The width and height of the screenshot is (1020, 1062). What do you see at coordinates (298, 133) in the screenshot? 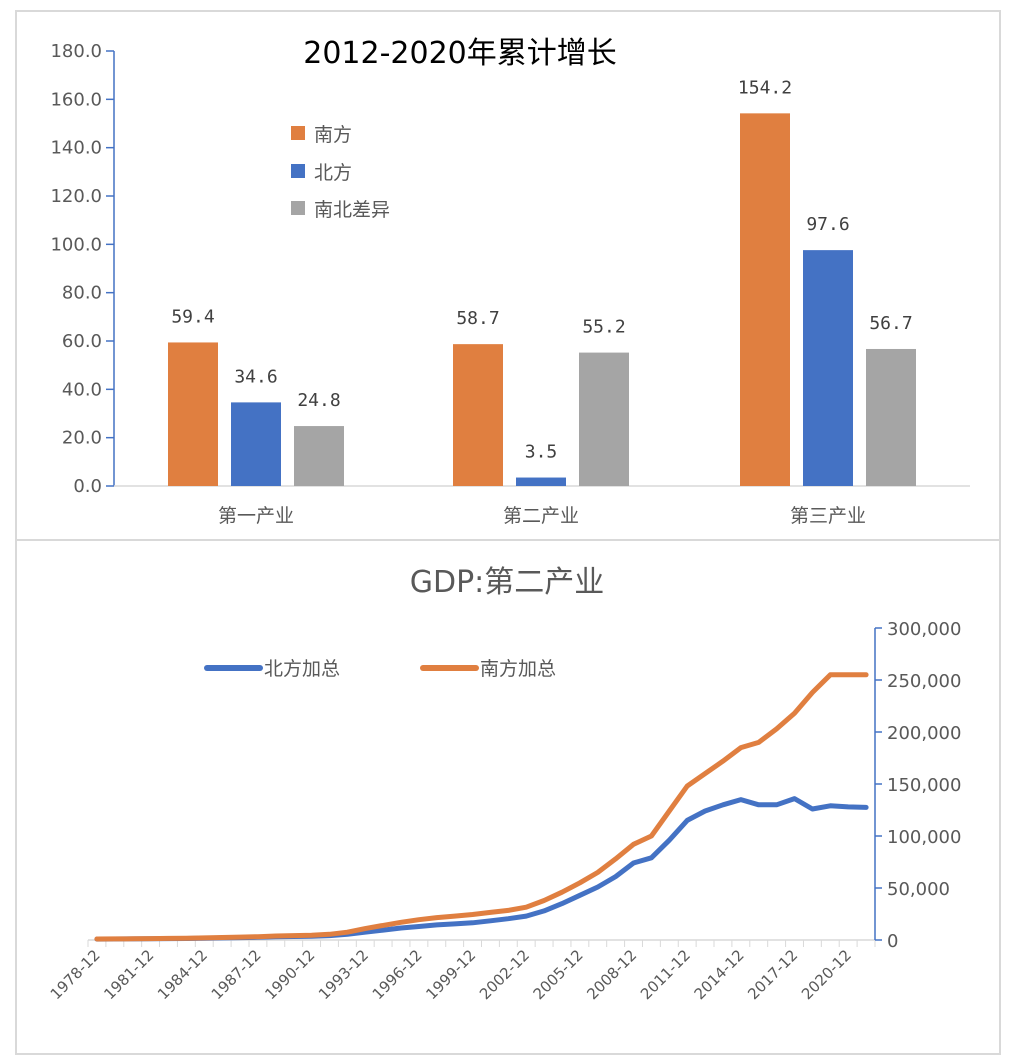
I see `legend-swatch-south` at bounding box center [298, 133].